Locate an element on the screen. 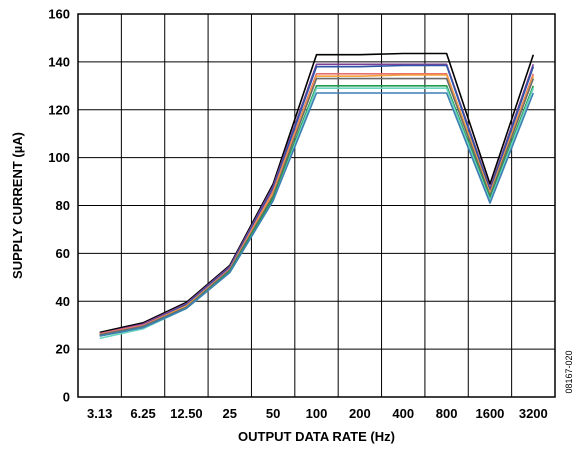  figure-id: 08167-020 is located at coordinates (569, 371).